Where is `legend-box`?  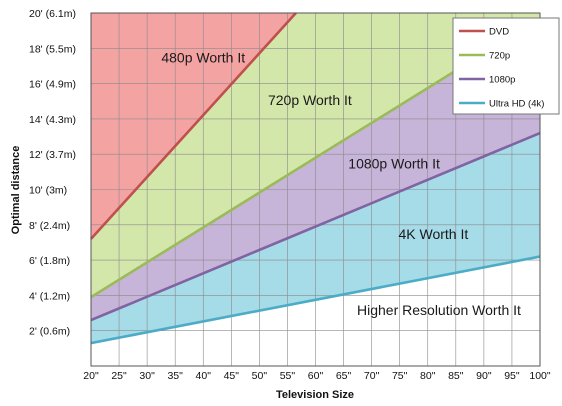 legend-box is located at coordinates (506, 66).